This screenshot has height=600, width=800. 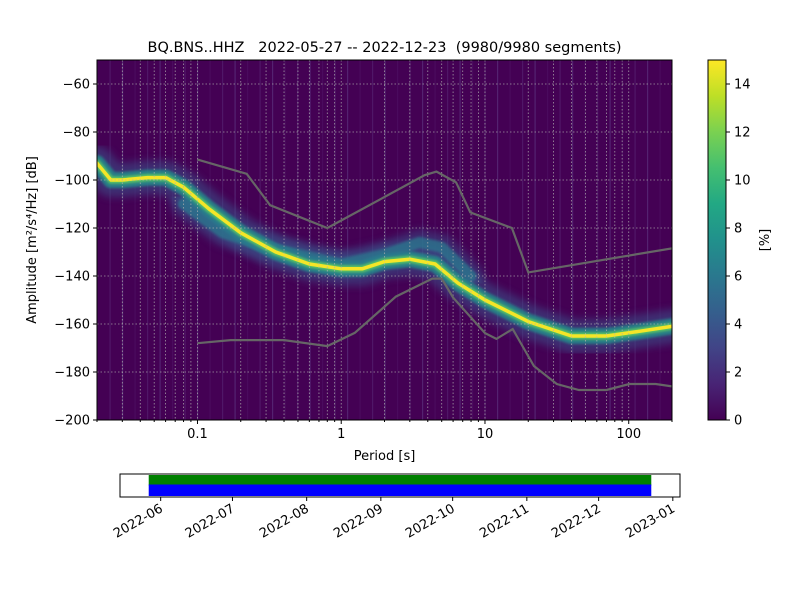 What do you see at coordinates (742, 85) in the screenshot?
I see `colorbar-tick-label: 14` at bounding box center [742, 85].